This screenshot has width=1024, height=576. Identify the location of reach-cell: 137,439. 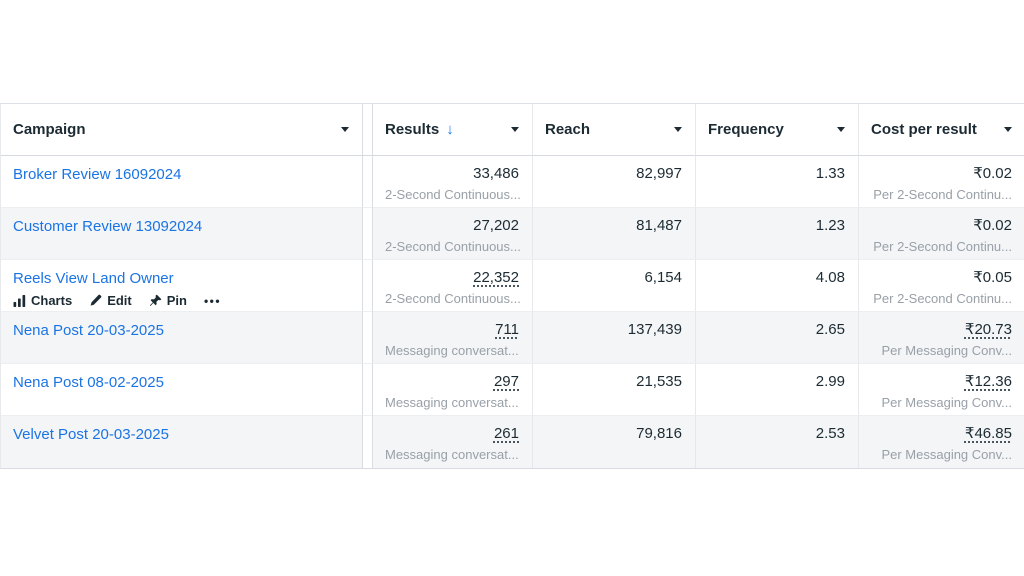
(614, 338).